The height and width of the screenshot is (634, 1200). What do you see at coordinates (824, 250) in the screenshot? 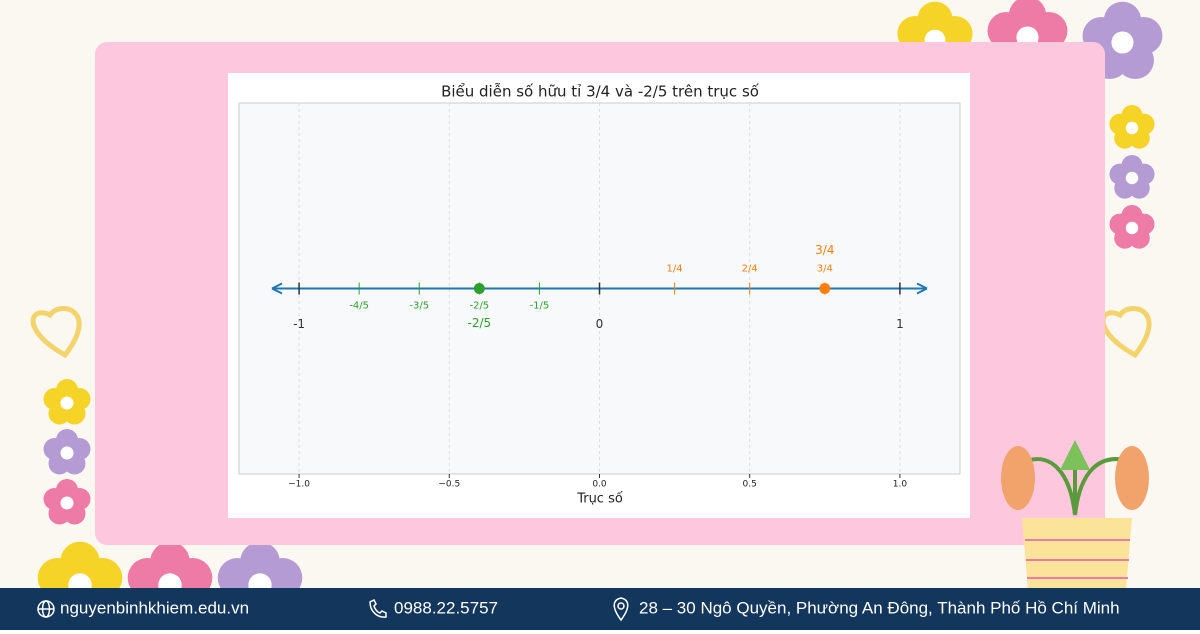
I see `point-label: 3/4` at bounding box center [824, 250].